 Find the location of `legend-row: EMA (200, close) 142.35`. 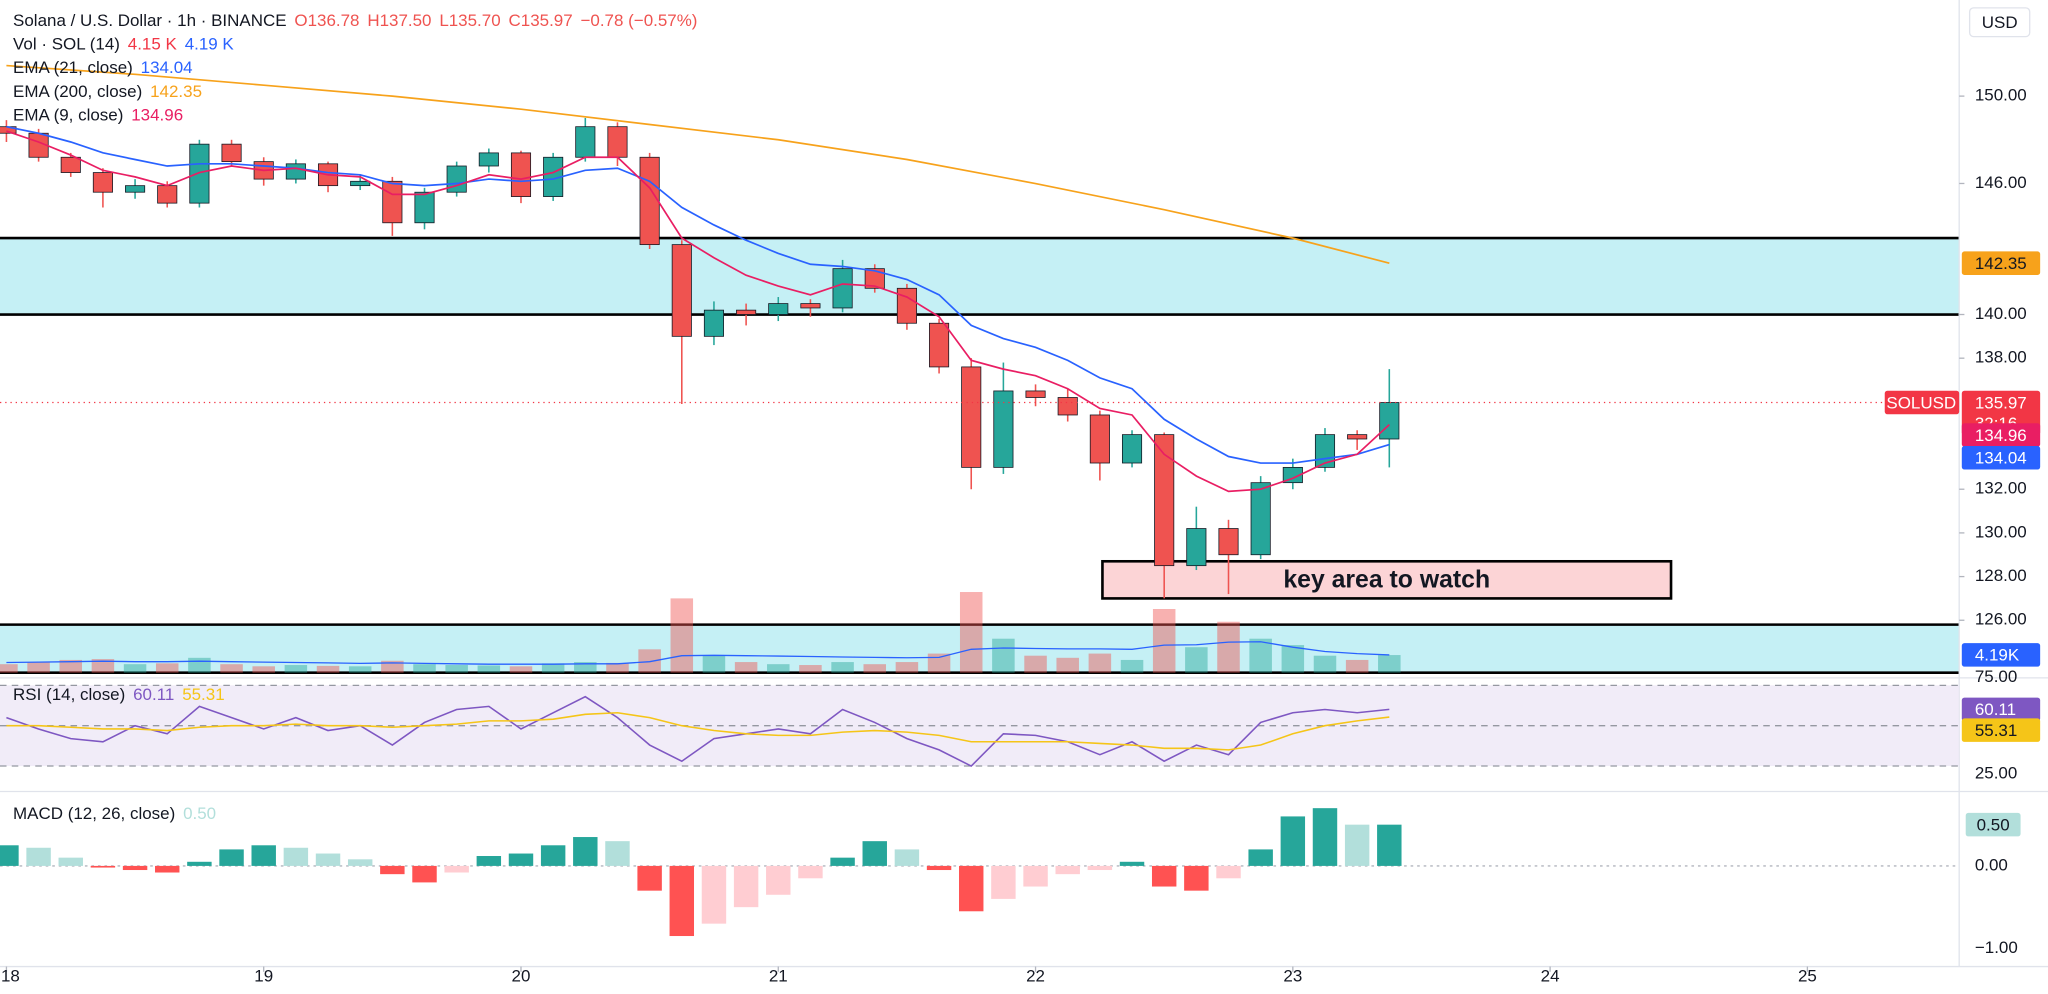

legend-row: EMA (200, close) 142.35 is located at coordinates (107, 91).